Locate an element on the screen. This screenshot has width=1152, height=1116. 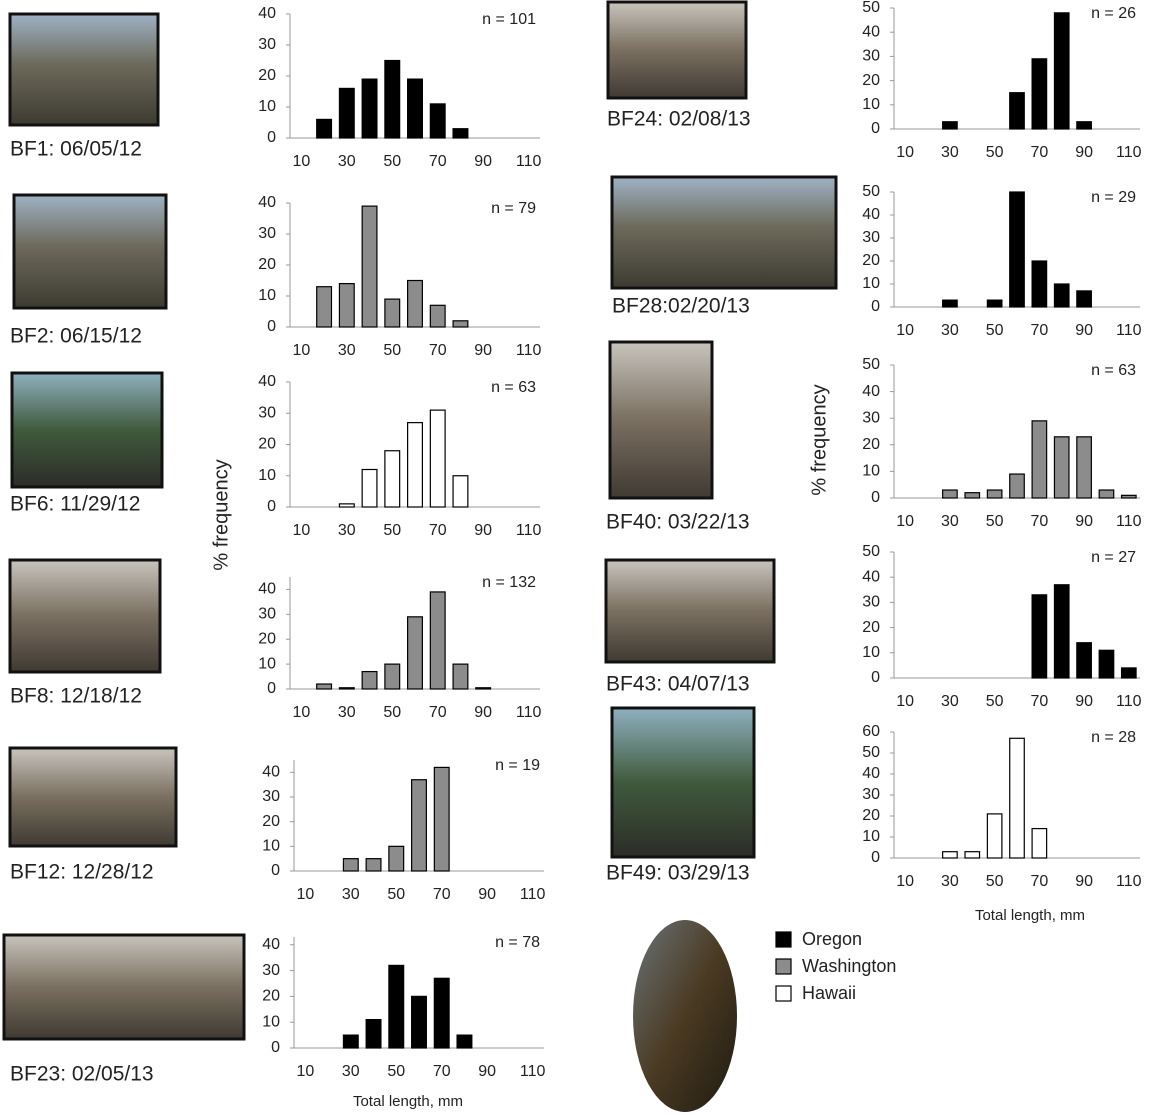
caption: BF40: 03/22/13 is located at coordinates (678, 522).